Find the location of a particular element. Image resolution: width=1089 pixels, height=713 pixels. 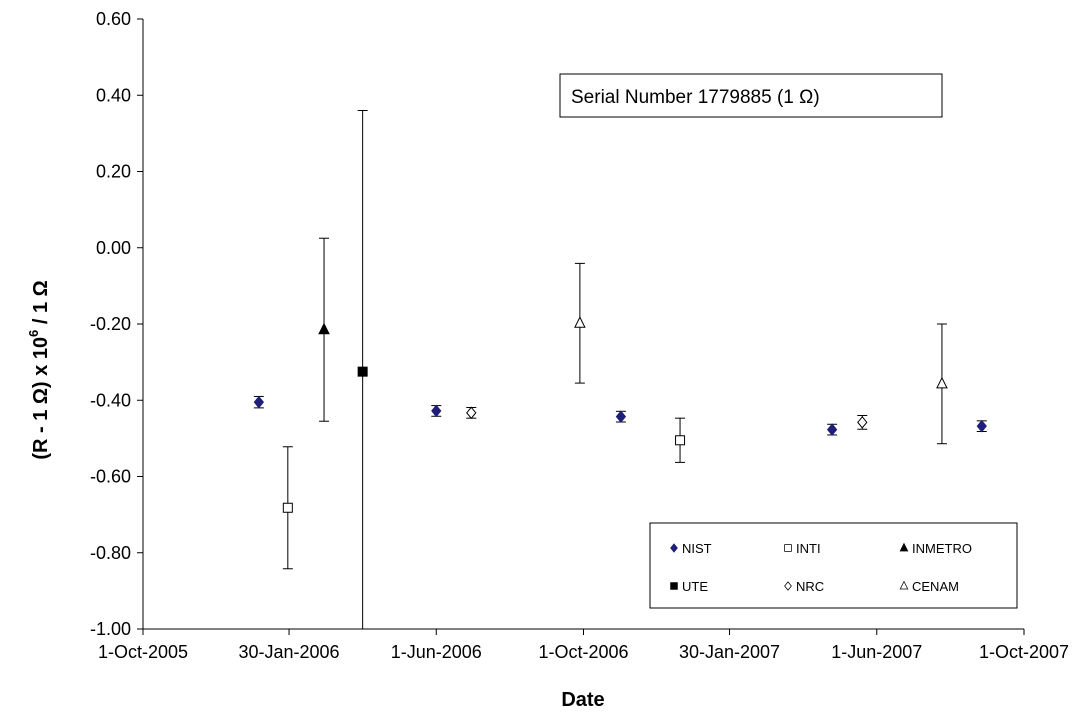

annotation-text: Serial Number 1779885 (1 Ω) is located at coordinates (695, 97).